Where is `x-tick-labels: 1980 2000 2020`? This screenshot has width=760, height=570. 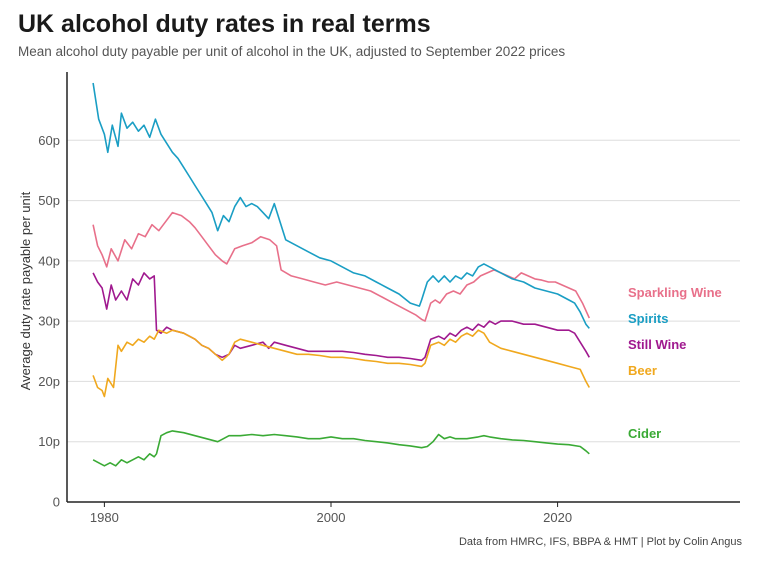
x-tick-labels: 1980 2000 2020 is located at coordinates (331, 517).